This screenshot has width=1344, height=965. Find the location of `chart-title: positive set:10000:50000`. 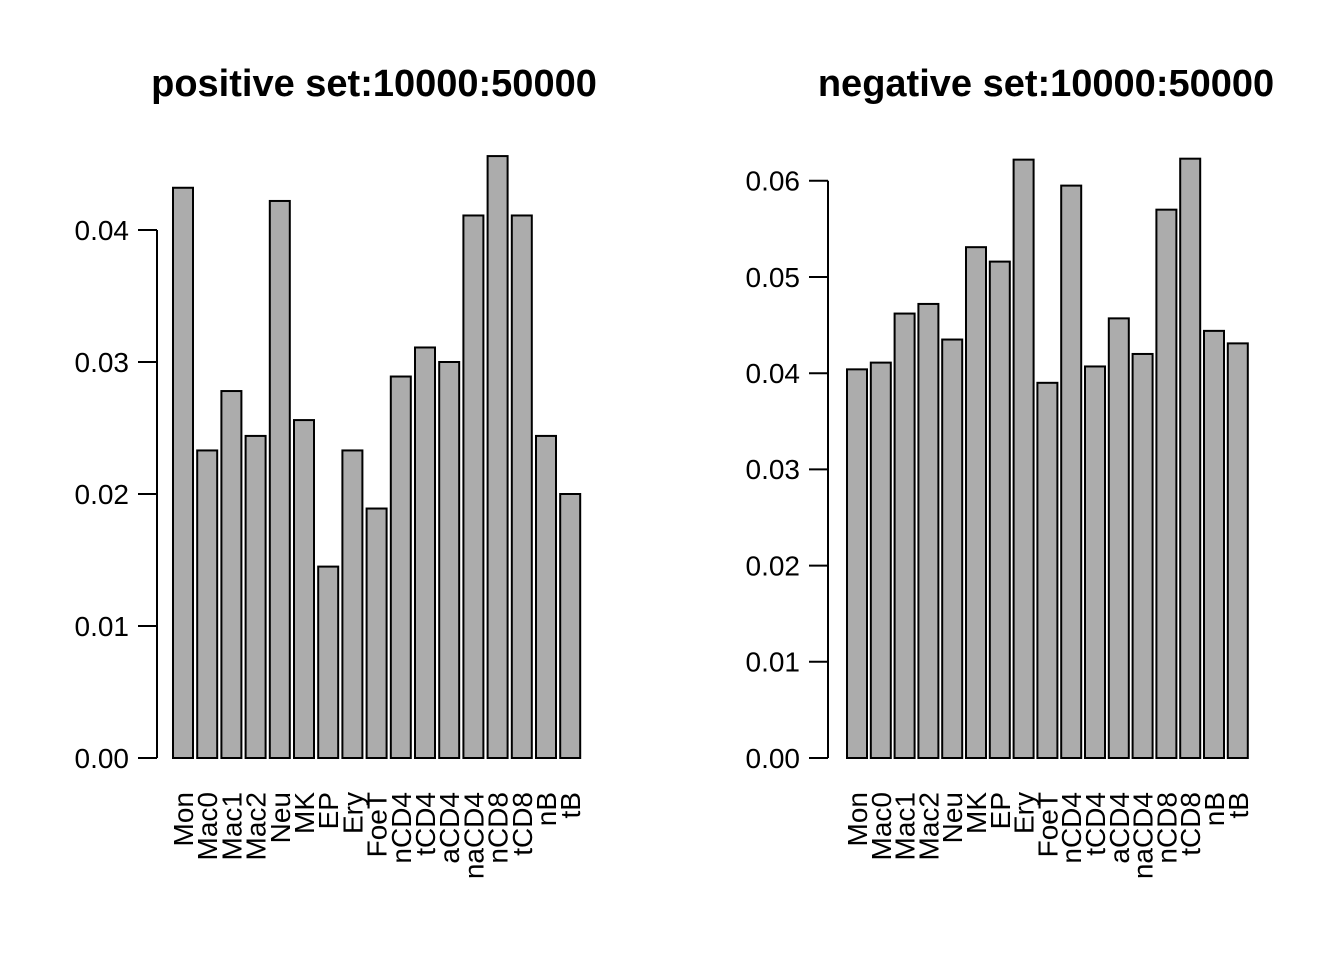

chart-title: positive set:10000:50000 is located at coordinates (374, 84).